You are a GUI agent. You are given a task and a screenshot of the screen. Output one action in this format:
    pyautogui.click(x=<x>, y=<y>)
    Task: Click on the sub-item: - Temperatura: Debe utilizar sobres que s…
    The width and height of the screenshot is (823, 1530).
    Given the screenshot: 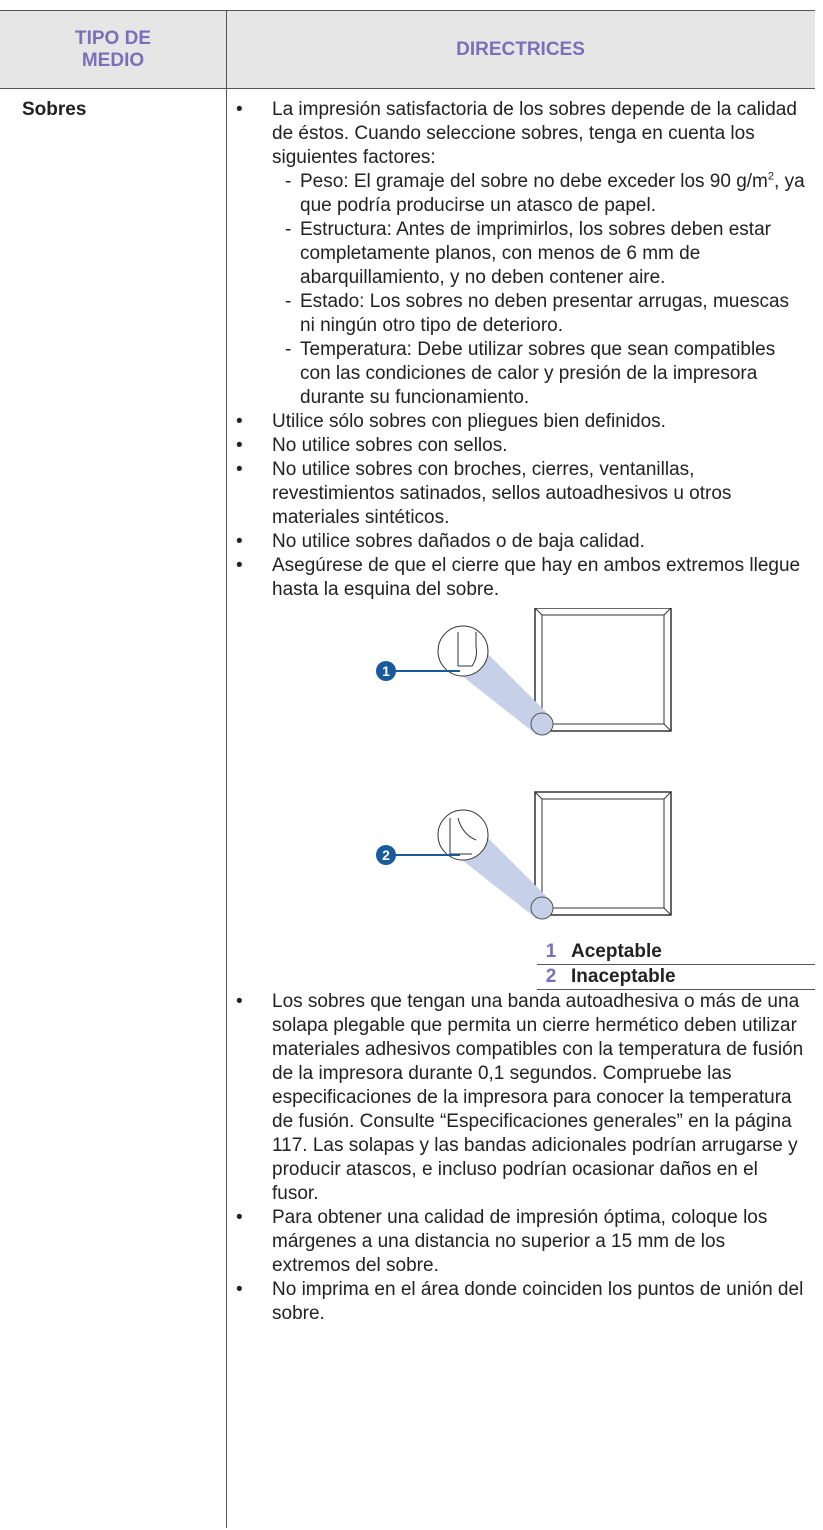 What is the action you would take?
    pyautogui.click(x=540, y=374)
    